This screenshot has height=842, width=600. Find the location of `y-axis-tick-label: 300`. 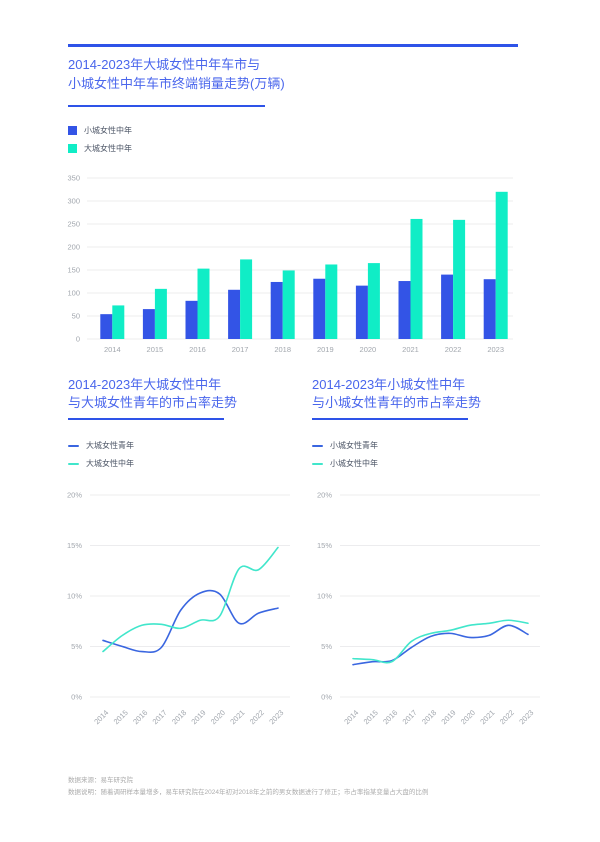

y-axis-tick-label: 300 is located at coordinates (73, 201).